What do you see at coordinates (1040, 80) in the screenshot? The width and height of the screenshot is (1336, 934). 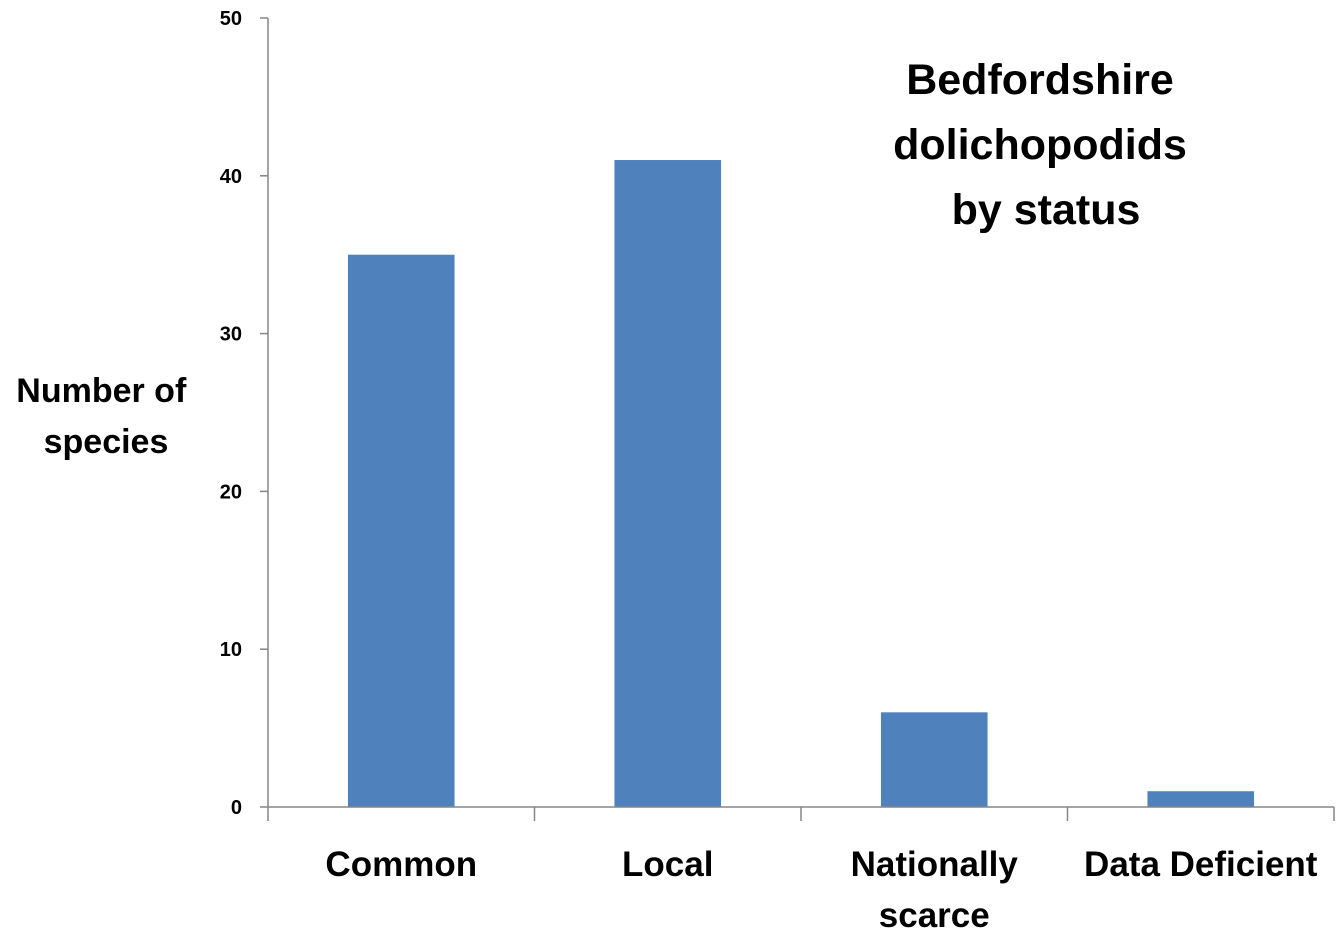 I see `chart-title-line: Bedfordshire` at bounding box center [1040, 80].